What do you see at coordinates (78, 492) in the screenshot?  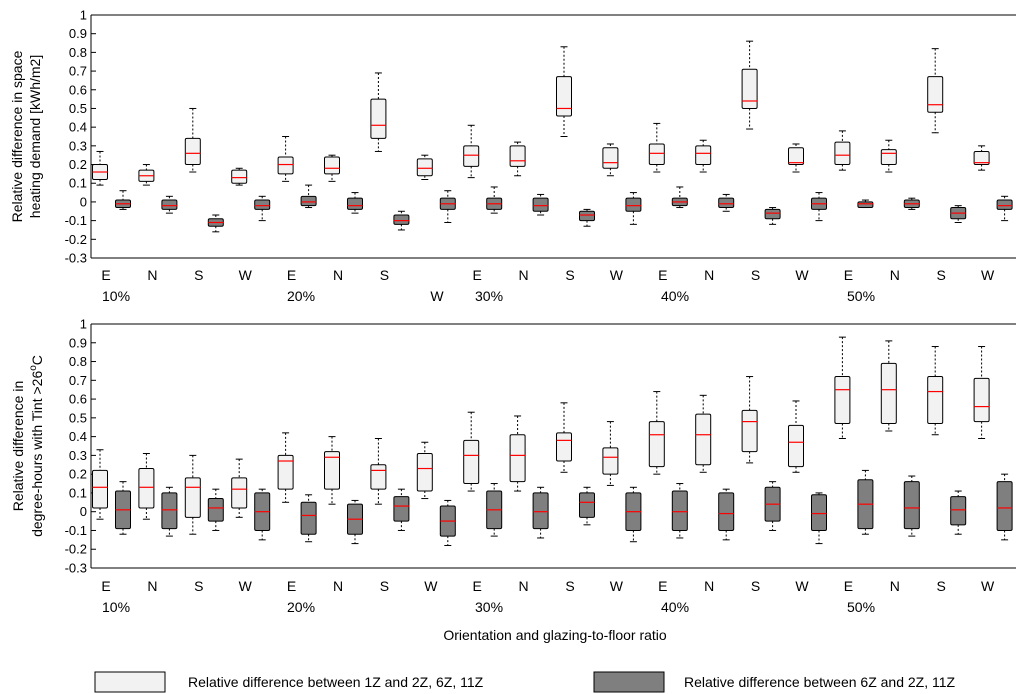 I see `y-tick-label: 0.1` at bounding box center [78, 492].